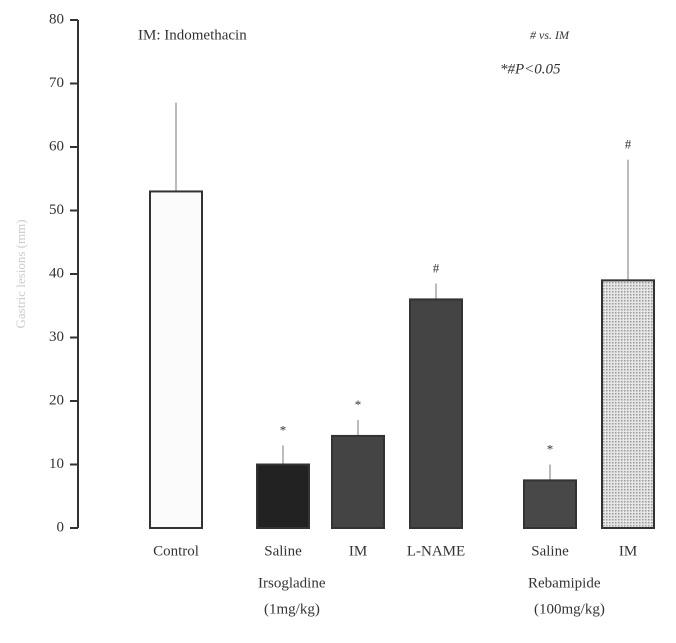 The width and height of the screenshot is (676, 643). Describe the element at coordinates (56, 19) in the screenshot. I see `y-tick-label: 80` at that location.